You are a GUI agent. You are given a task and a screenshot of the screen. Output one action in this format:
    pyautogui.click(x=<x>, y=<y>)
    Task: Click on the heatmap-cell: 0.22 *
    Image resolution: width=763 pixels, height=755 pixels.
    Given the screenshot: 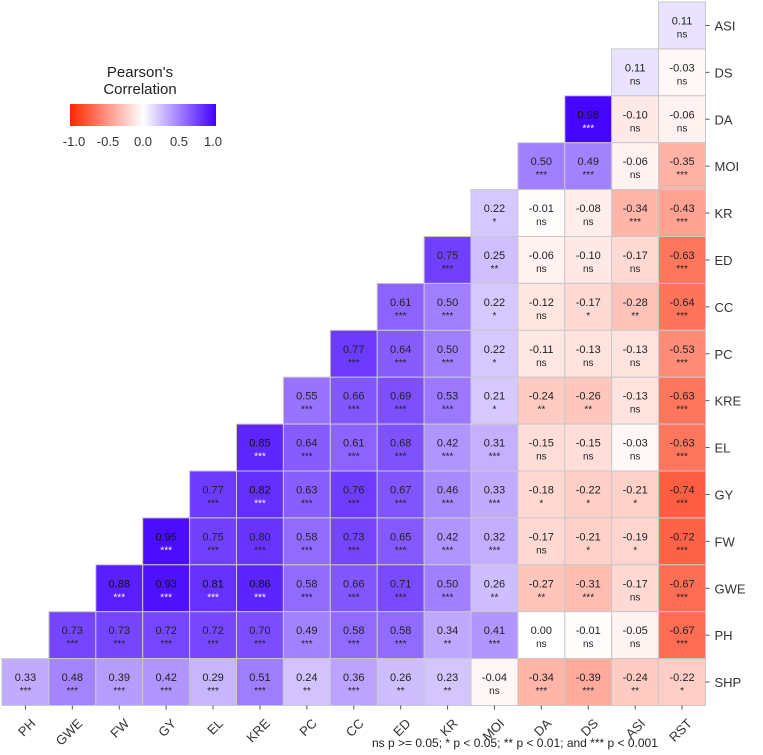 What is the action you would take?
    pyautogui.click(x=494, y=353)
    